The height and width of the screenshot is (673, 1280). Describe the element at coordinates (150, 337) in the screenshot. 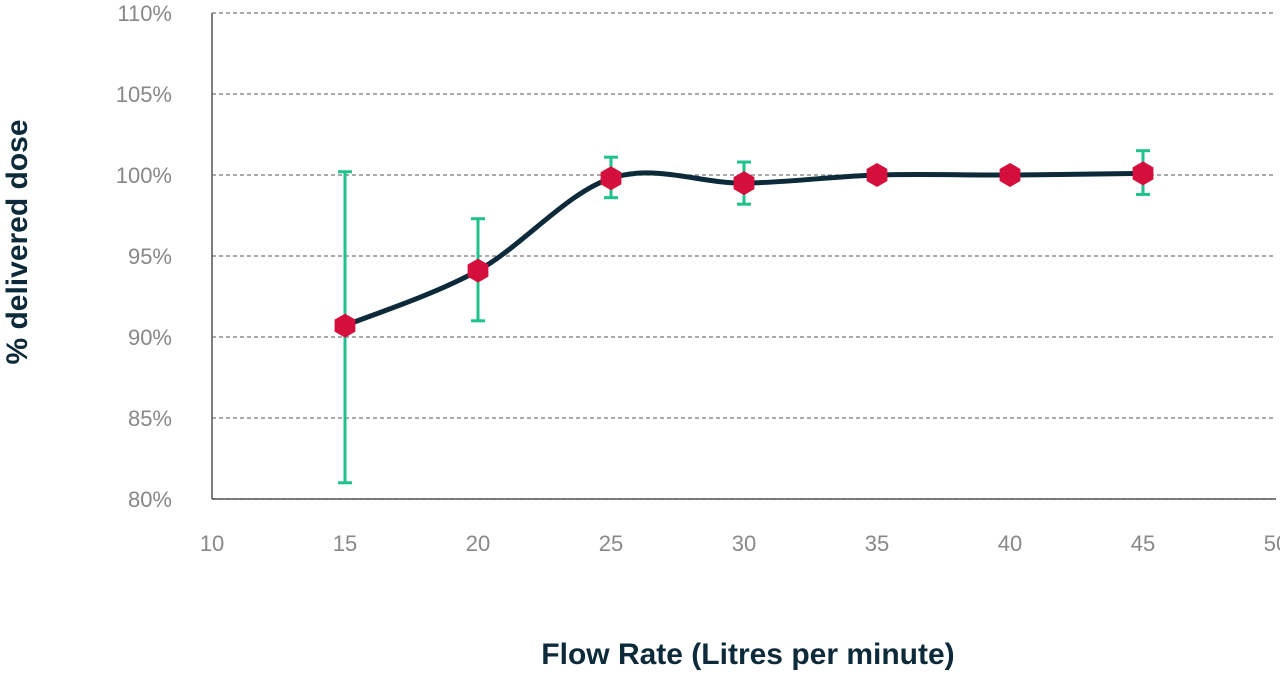

I see `y-tick-label: 90%` at that location.